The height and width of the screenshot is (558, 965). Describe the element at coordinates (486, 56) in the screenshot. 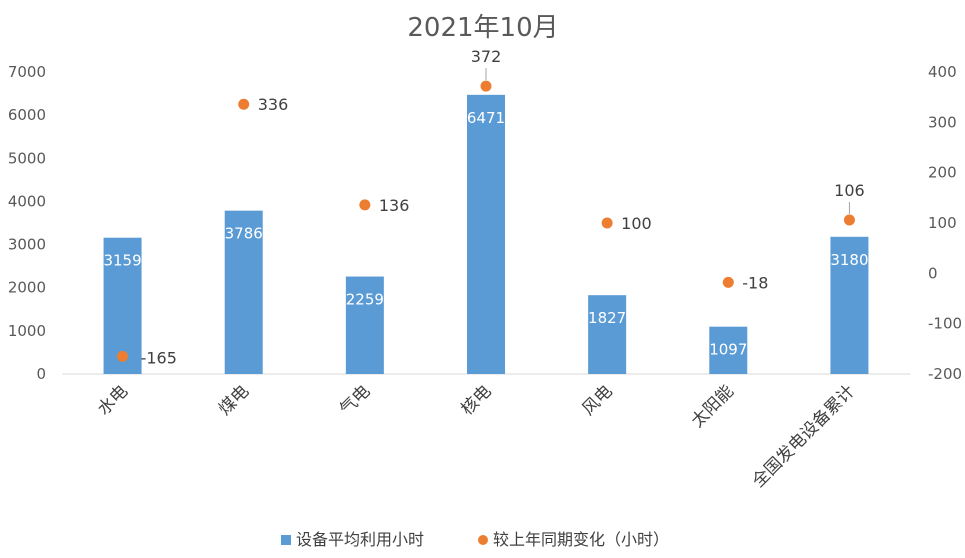

I see `point-value-label: 372` at that location.